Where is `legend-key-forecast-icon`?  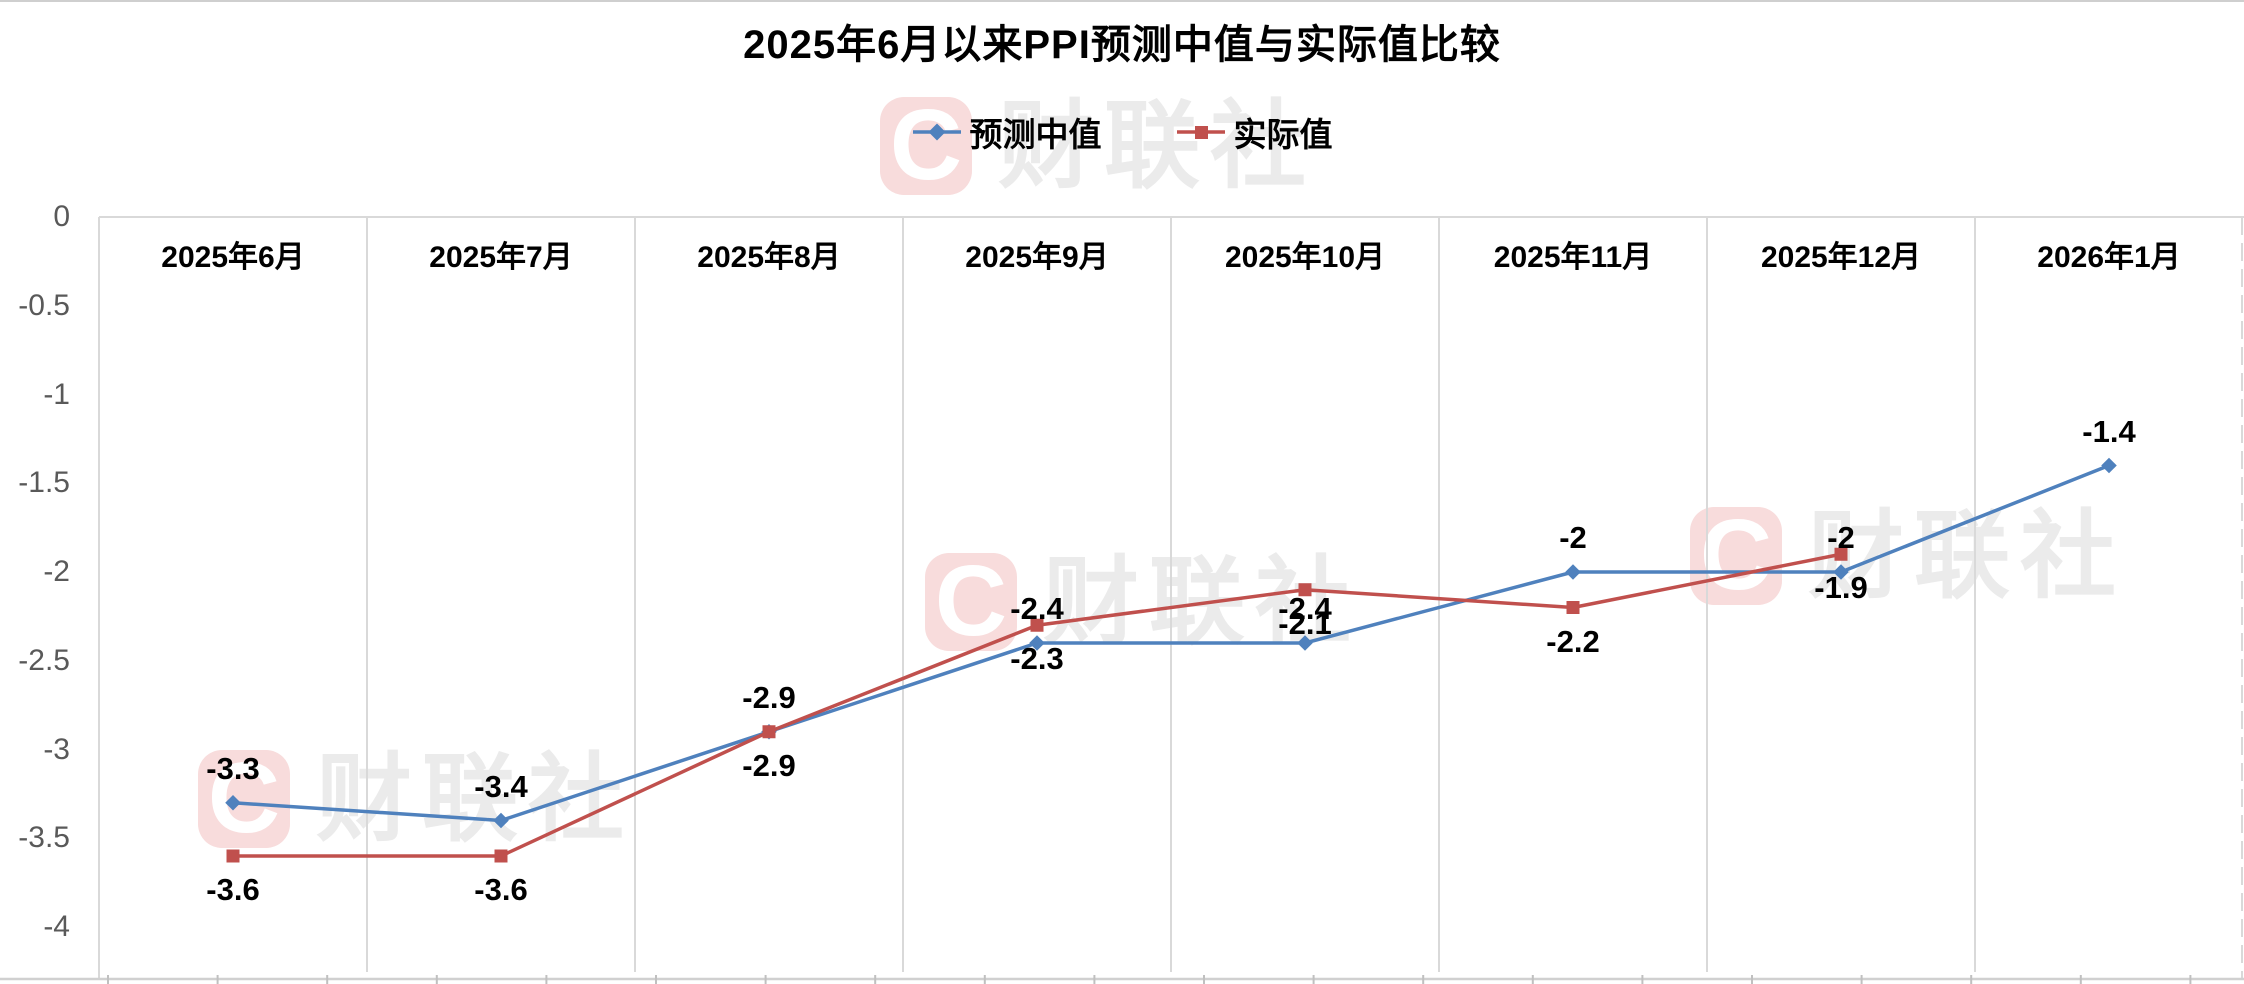 legend-key-forecast-icon is located at coordinates (936, 132).